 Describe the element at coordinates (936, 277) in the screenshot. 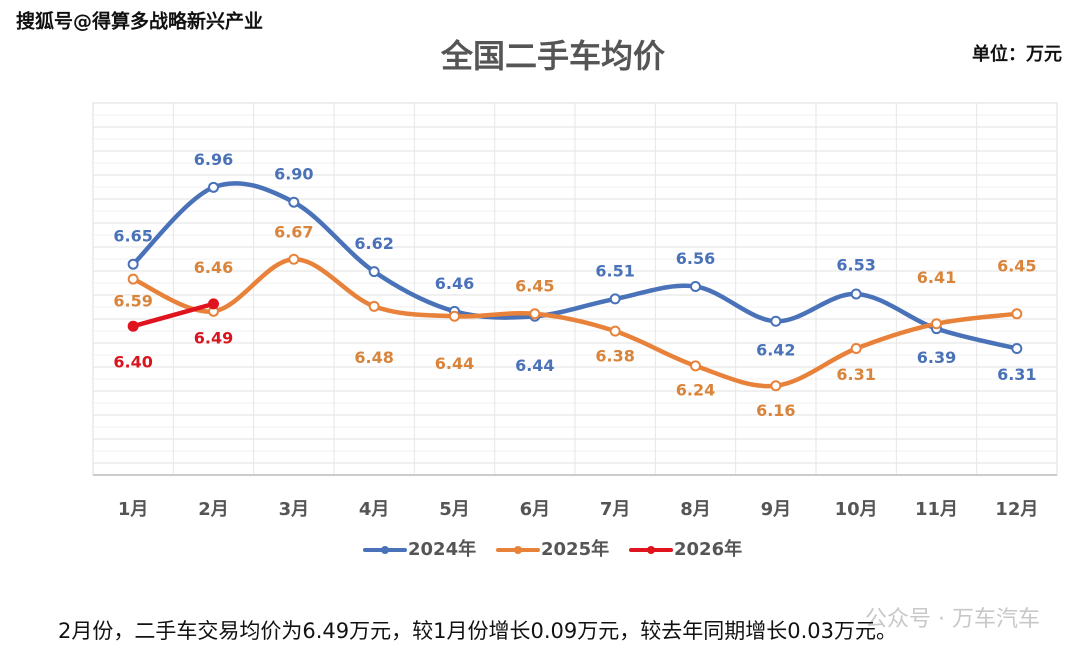

I see `data-label: 6.41` at that location.